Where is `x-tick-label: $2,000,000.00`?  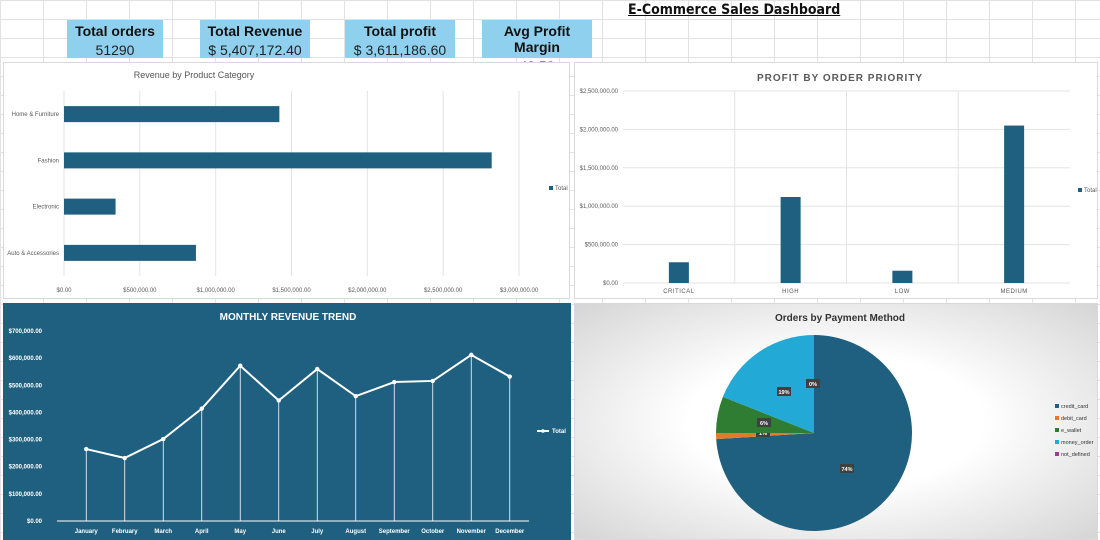
x-tick-label: $2,000,000.00 is located at coordinates (367, 291).